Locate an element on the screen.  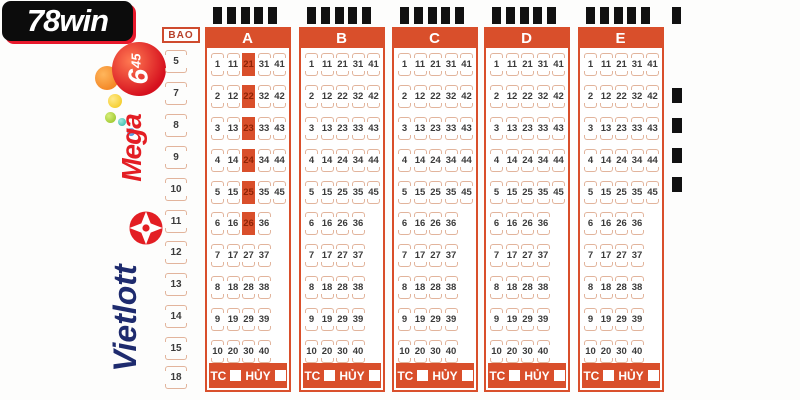
number-cell-B-11: 11 is located at coordinates (327, 65).